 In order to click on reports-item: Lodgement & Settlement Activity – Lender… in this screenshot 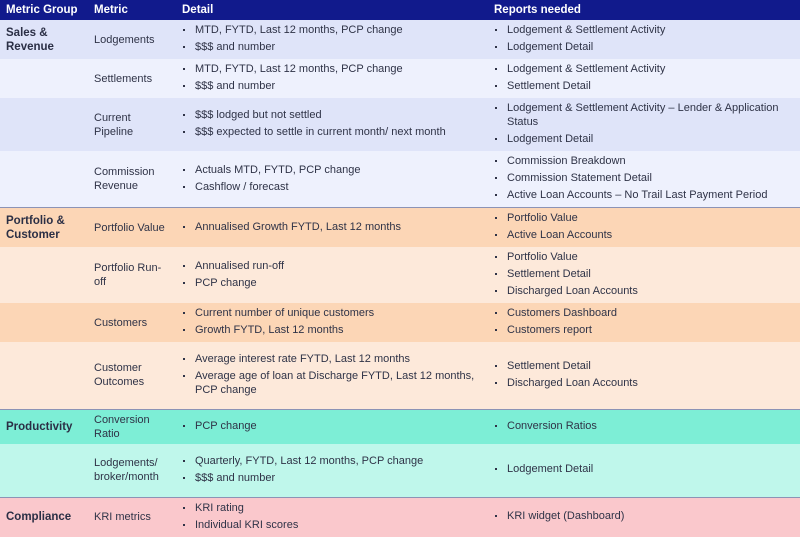, I will do `click(644, 115)`.